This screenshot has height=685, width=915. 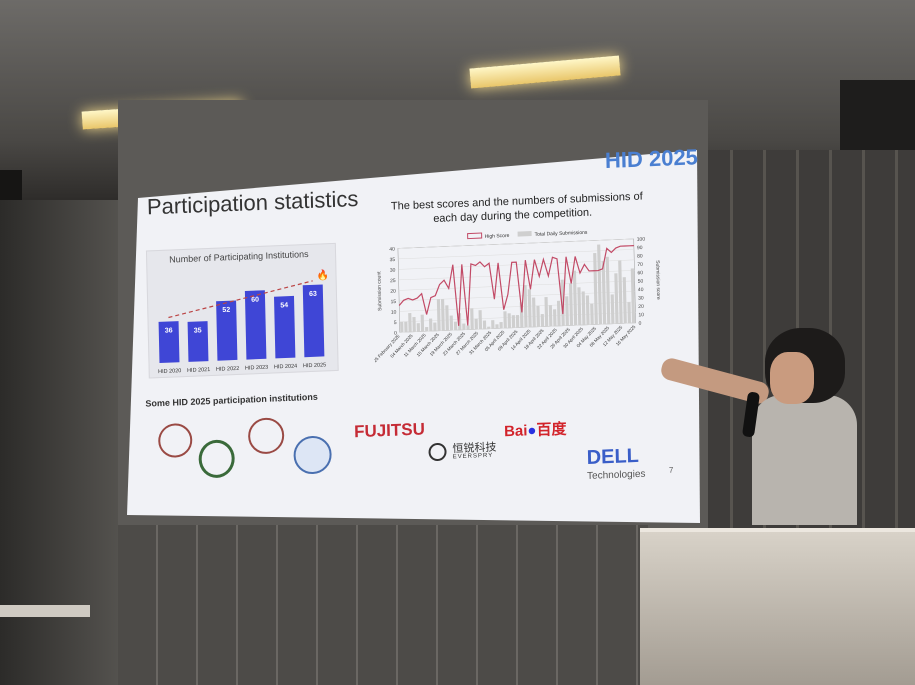 What do you see at coordinates (379, 291) in the screenshot?
I see `left-axis-label: Submission count` at bounding box center [379, 291].